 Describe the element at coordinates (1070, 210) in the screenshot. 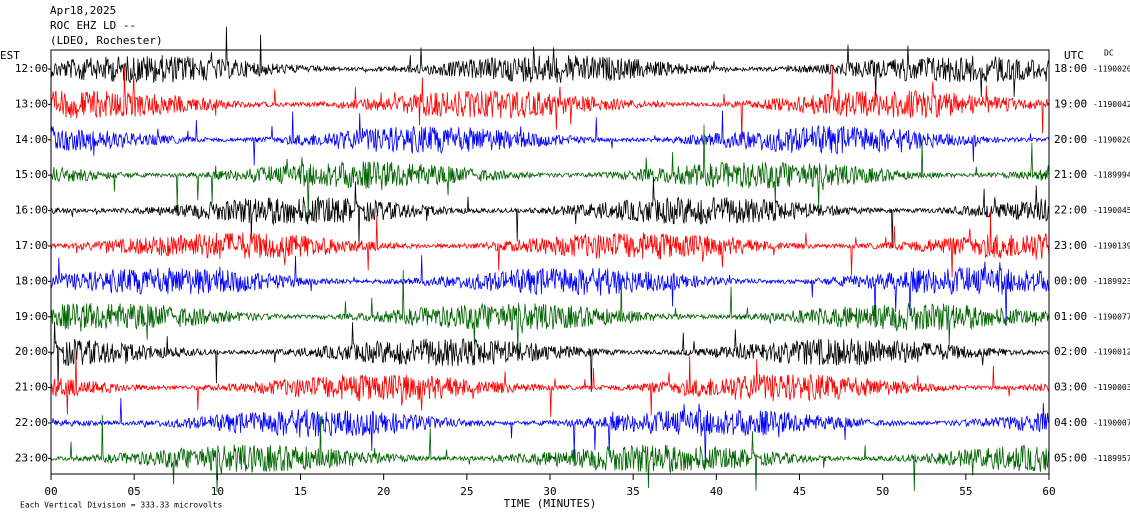

I see `utc-hour-label: 22:00` at that location.